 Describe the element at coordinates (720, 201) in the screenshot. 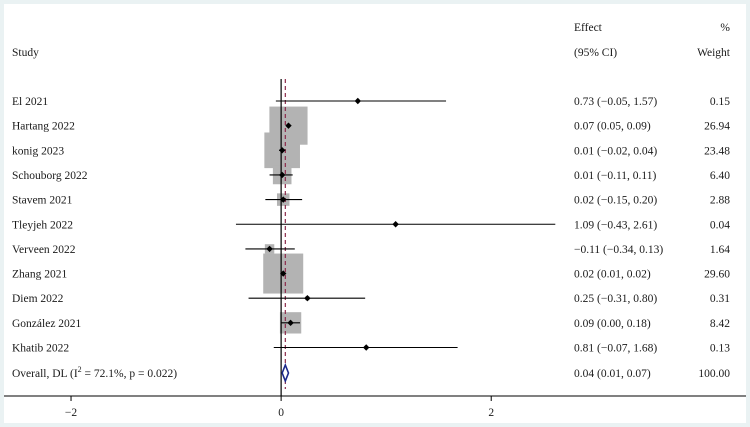

I see `study-weight-text: 2.88` at that location.